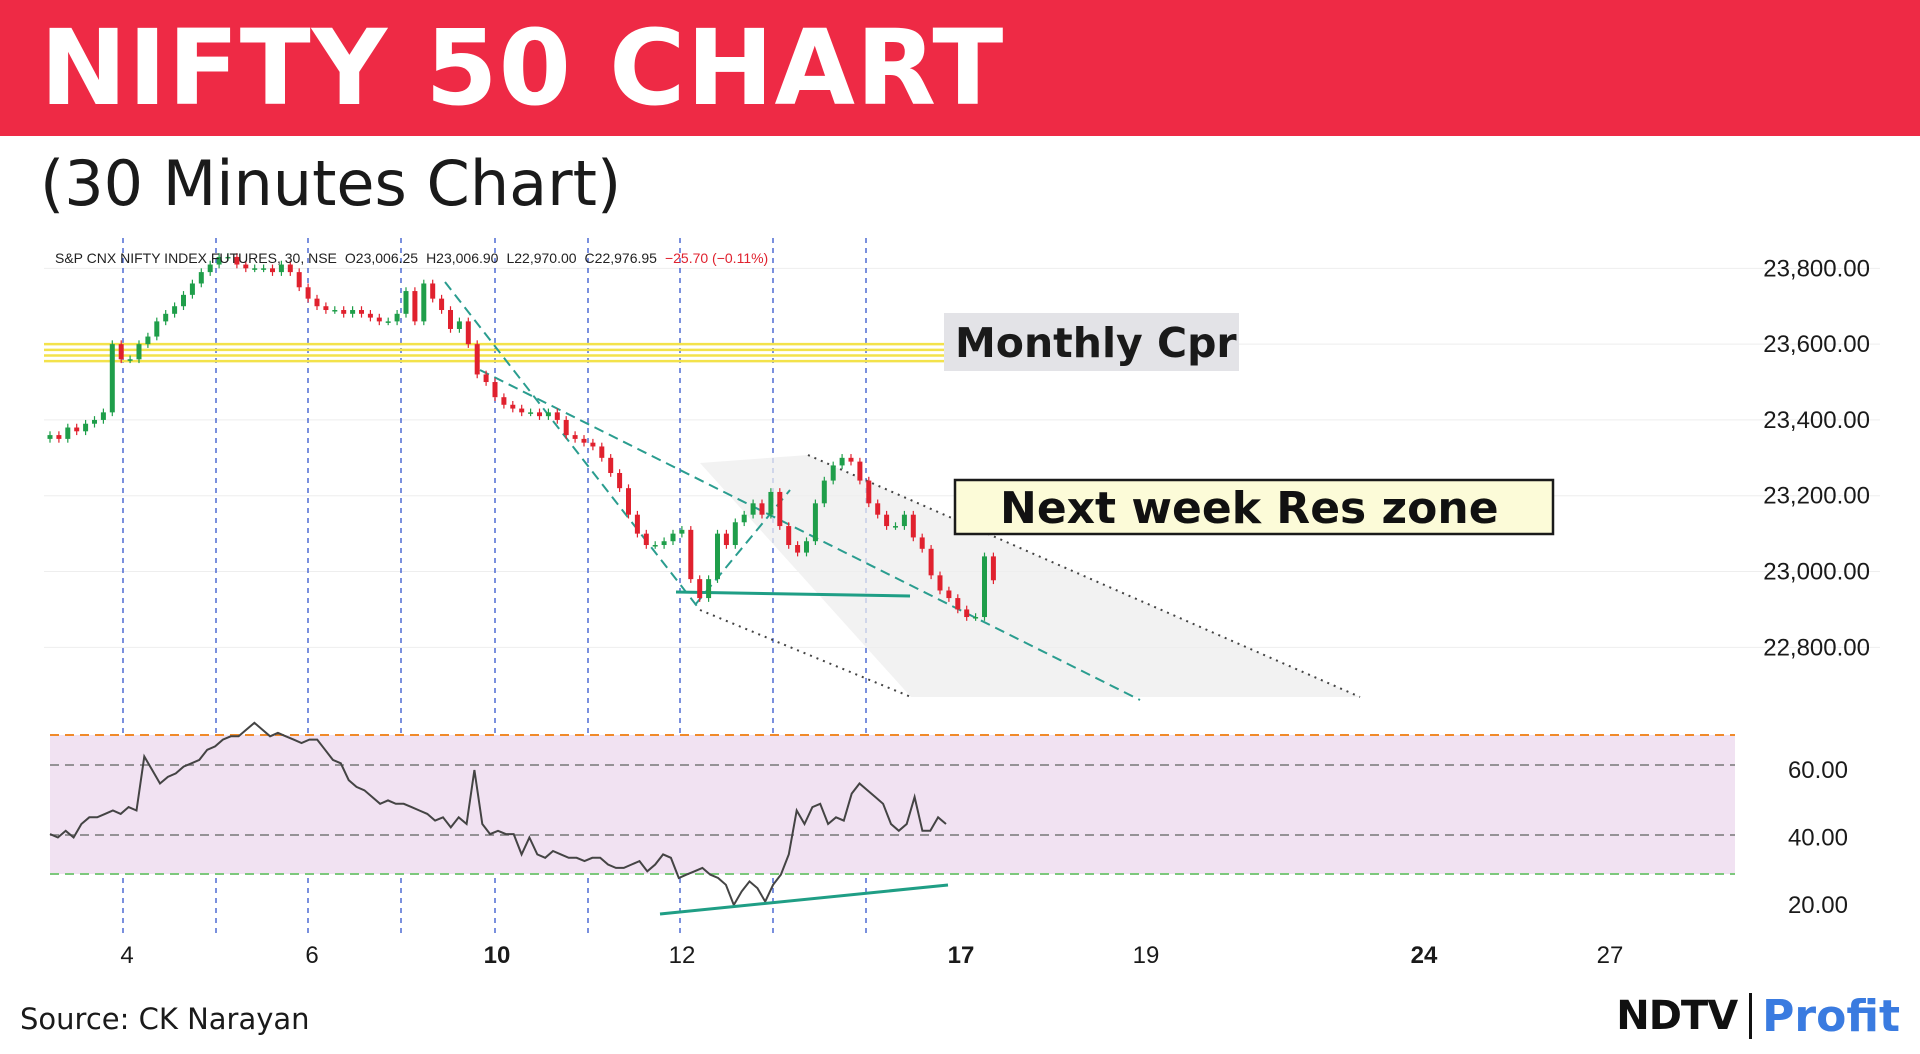 Image resolution: width=1920 pixels, height=1054 pixels. Describe the element at coordinates (126, 955) in the screenshot. I see `time-tick-4: 4` at that location.